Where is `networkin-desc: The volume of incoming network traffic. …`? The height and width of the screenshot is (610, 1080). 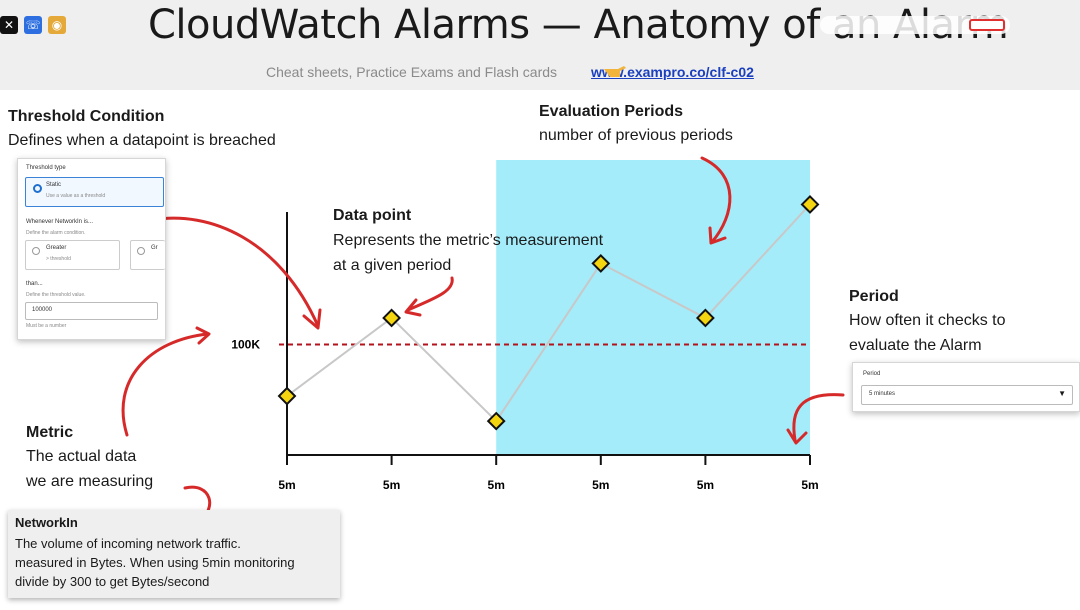
networkin-desc: The volume of incoming network traffic. … is located at coordinates (175, 562).